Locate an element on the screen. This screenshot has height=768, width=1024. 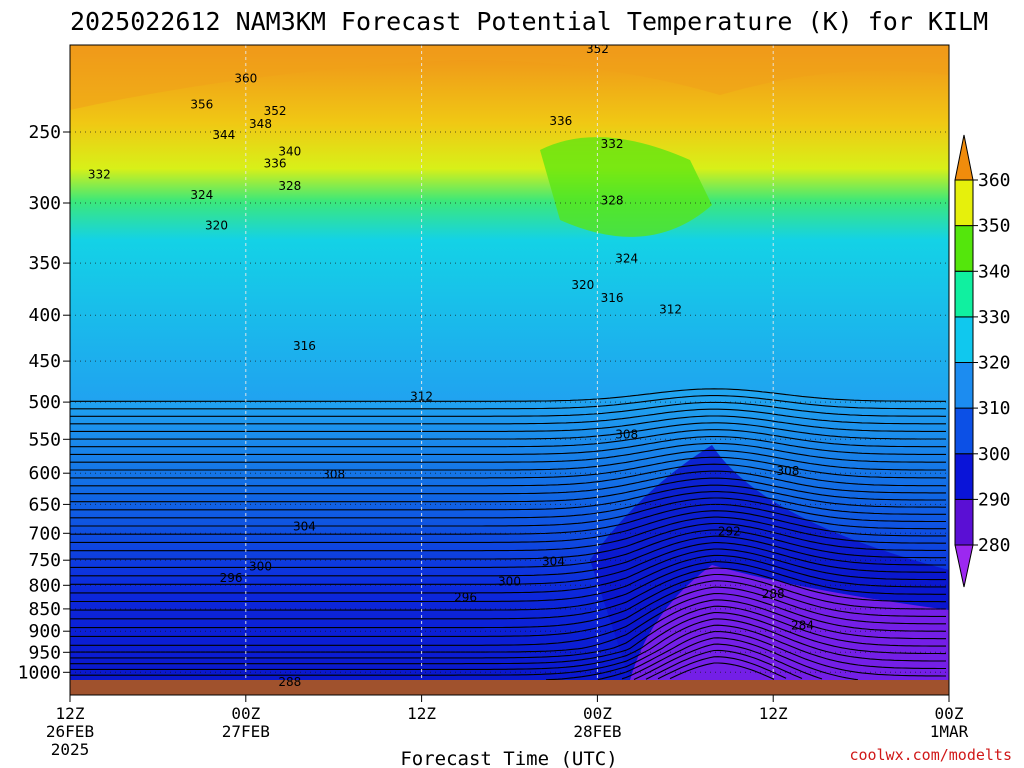
y-tick-label: 300 is located at coordinates (44, 203).